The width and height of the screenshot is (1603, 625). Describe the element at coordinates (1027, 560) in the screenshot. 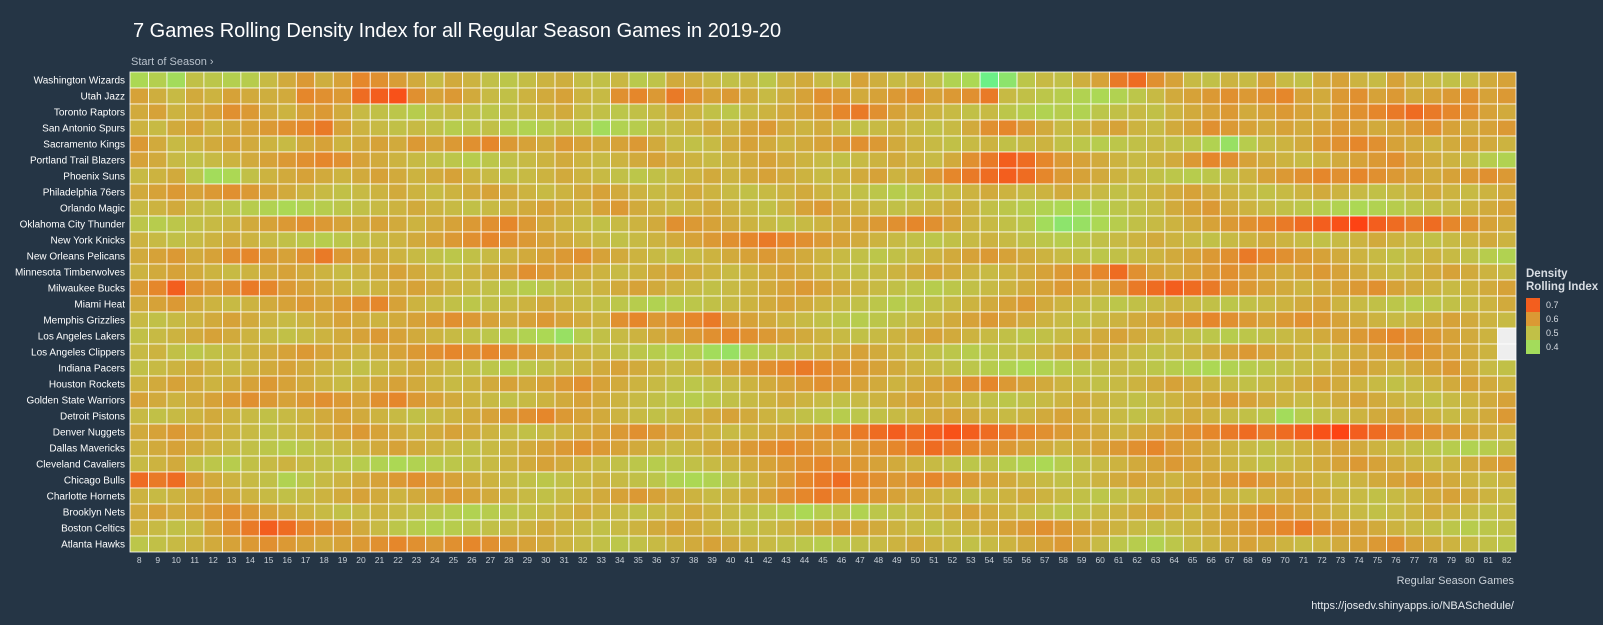

I see `x-tick-label: 56` at that location.